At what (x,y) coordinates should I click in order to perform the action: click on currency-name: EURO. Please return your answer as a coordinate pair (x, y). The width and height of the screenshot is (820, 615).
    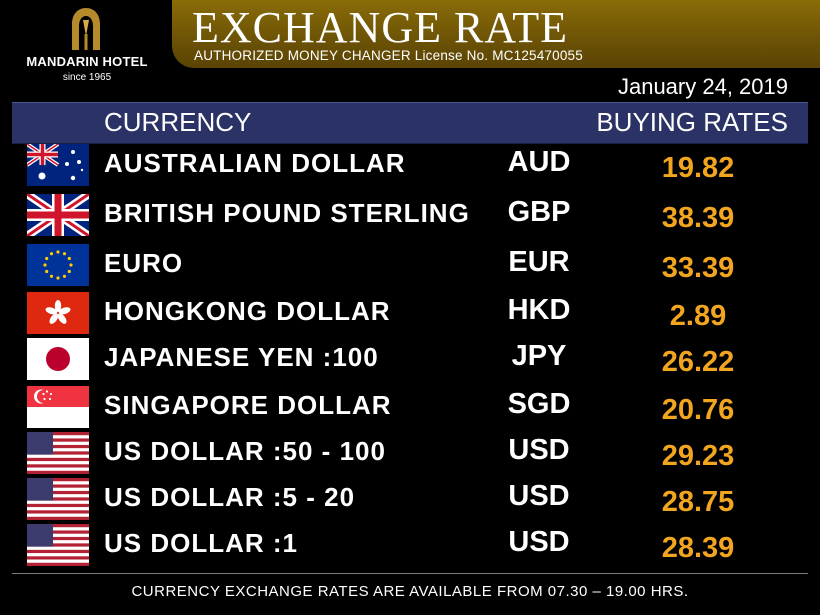
    Looking at the image, I should click on (144, 263).